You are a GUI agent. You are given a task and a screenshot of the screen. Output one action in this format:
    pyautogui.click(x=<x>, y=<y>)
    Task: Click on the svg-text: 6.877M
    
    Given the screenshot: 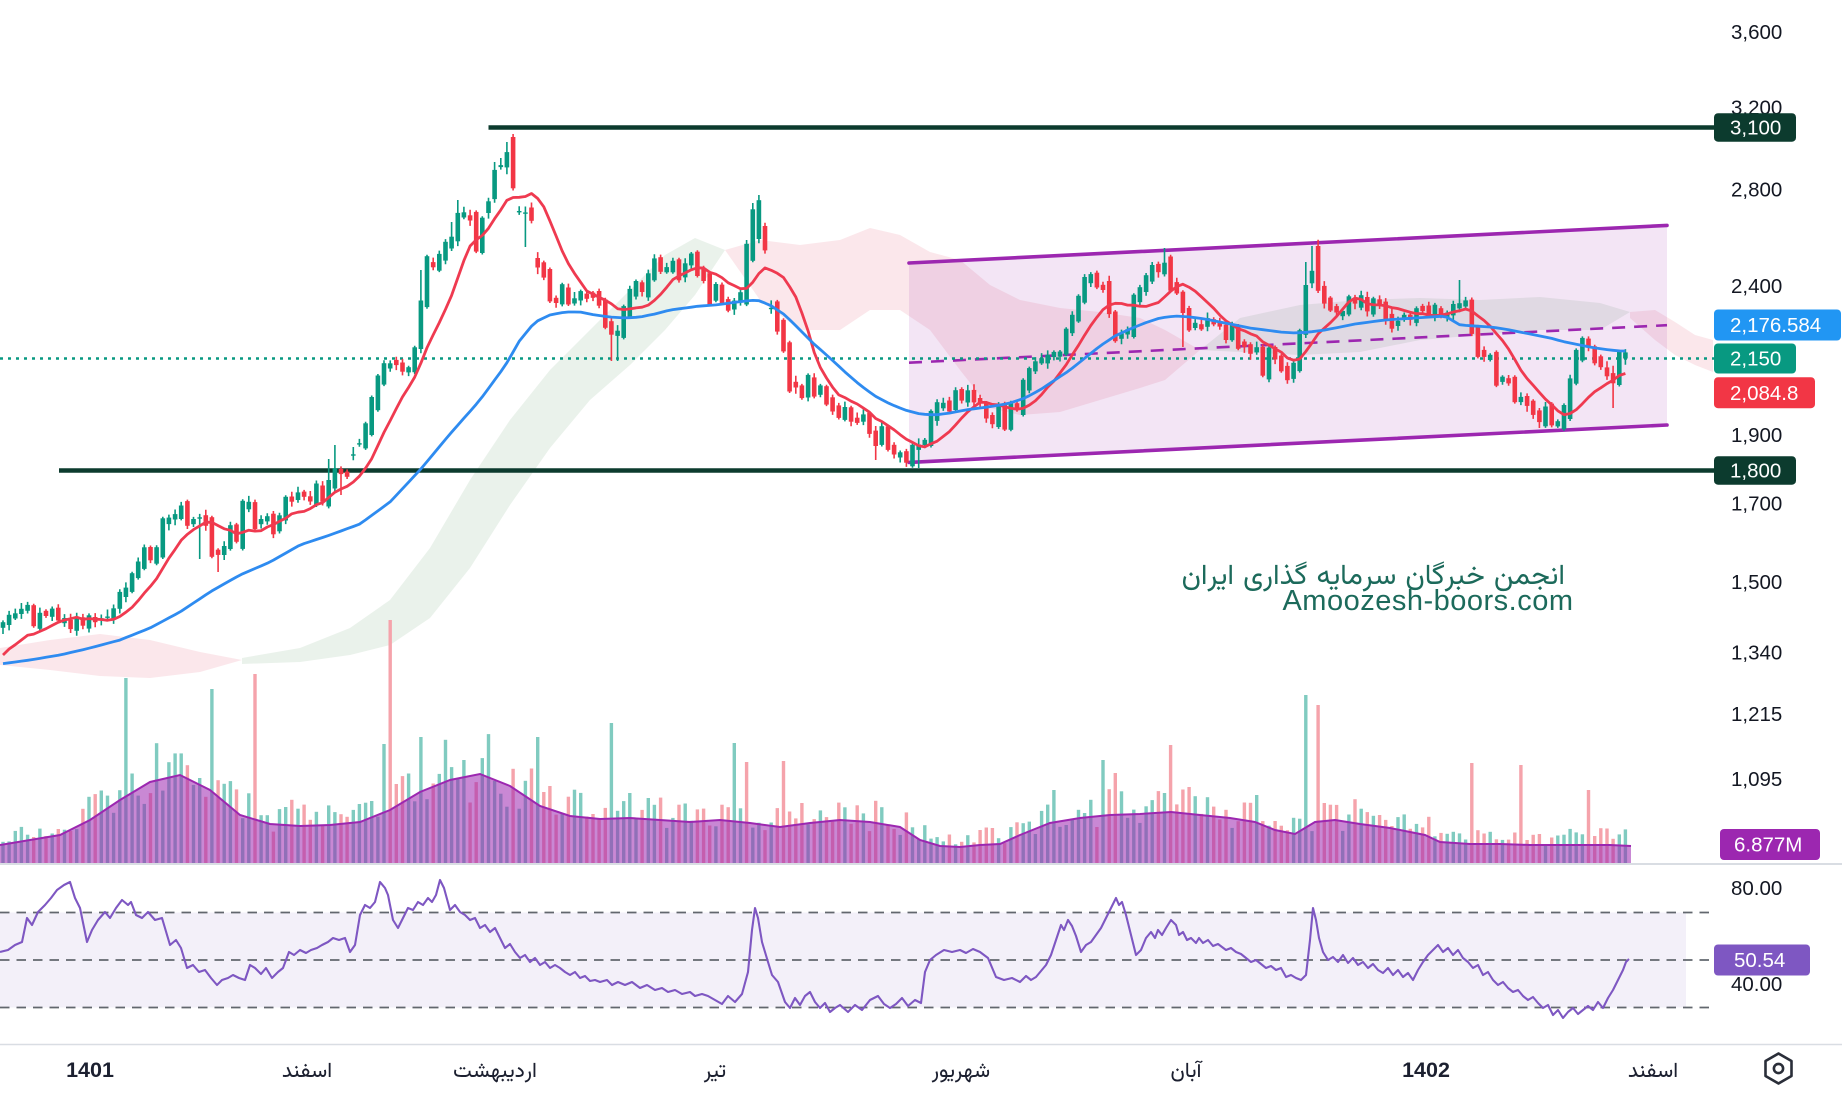 What is the action you would take?
    pyautogui.click(x=1768, y=845)
    